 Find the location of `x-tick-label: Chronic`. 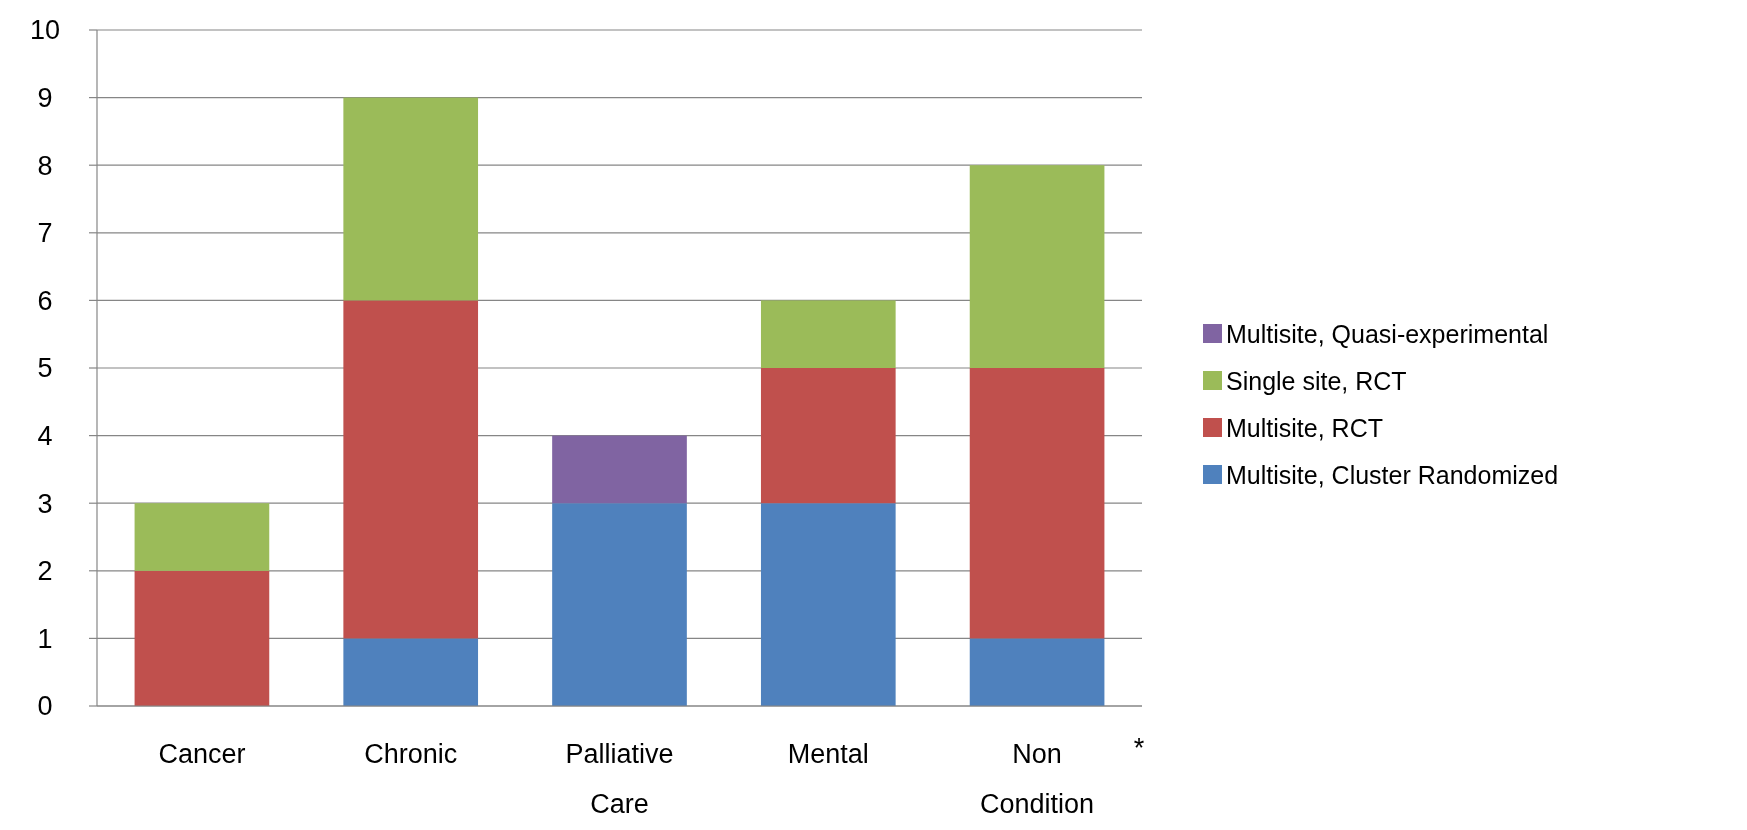

x-tick-label: Chronic is located at coordinates (411, 754).